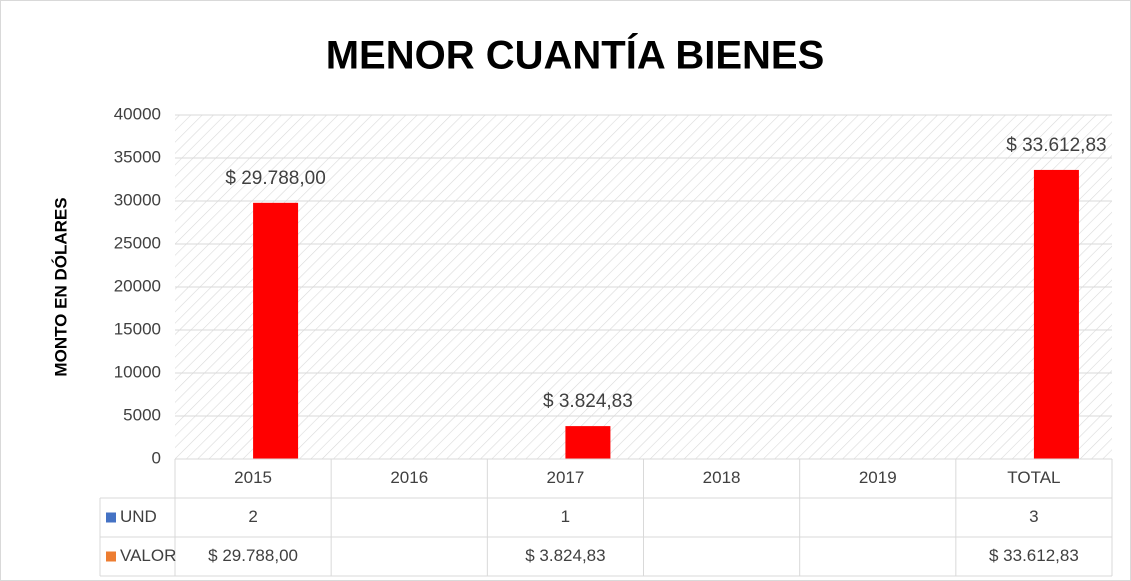 The height and width of the screenshot is (581, 1131). Describe the element at coordinates (138, 516) in the screenshot. I see `legend-label: UND` at that location.